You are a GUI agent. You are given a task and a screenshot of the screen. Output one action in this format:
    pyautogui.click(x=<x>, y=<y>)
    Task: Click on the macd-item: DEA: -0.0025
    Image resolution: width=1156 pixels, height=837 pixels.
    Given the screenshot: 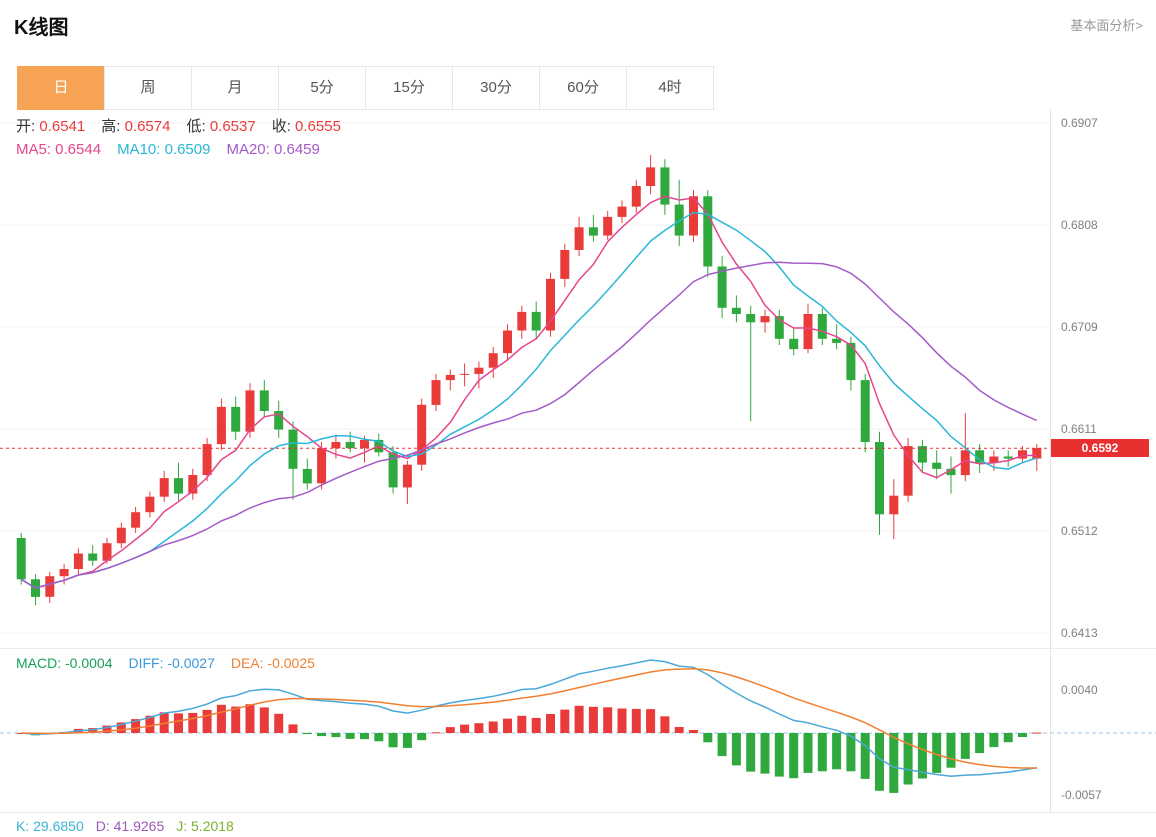 What is the action you would take?
    pyautogui.click(x=272, y=663)
    